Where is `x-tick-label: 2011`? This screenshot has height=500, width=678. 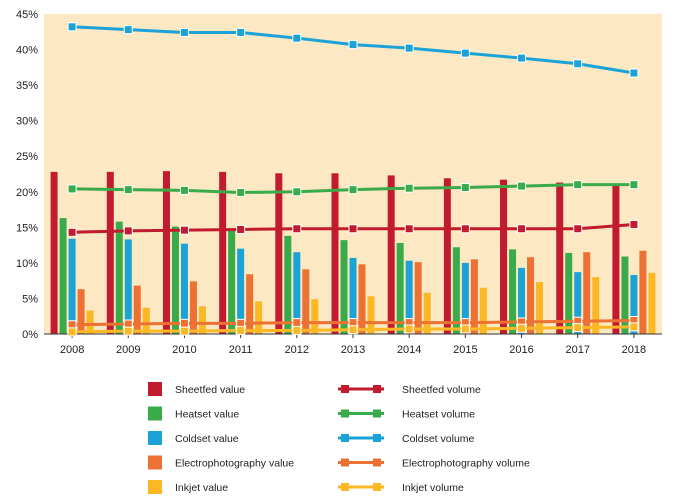 x-tick-label: 2011 is located at coordinates (241, 350).